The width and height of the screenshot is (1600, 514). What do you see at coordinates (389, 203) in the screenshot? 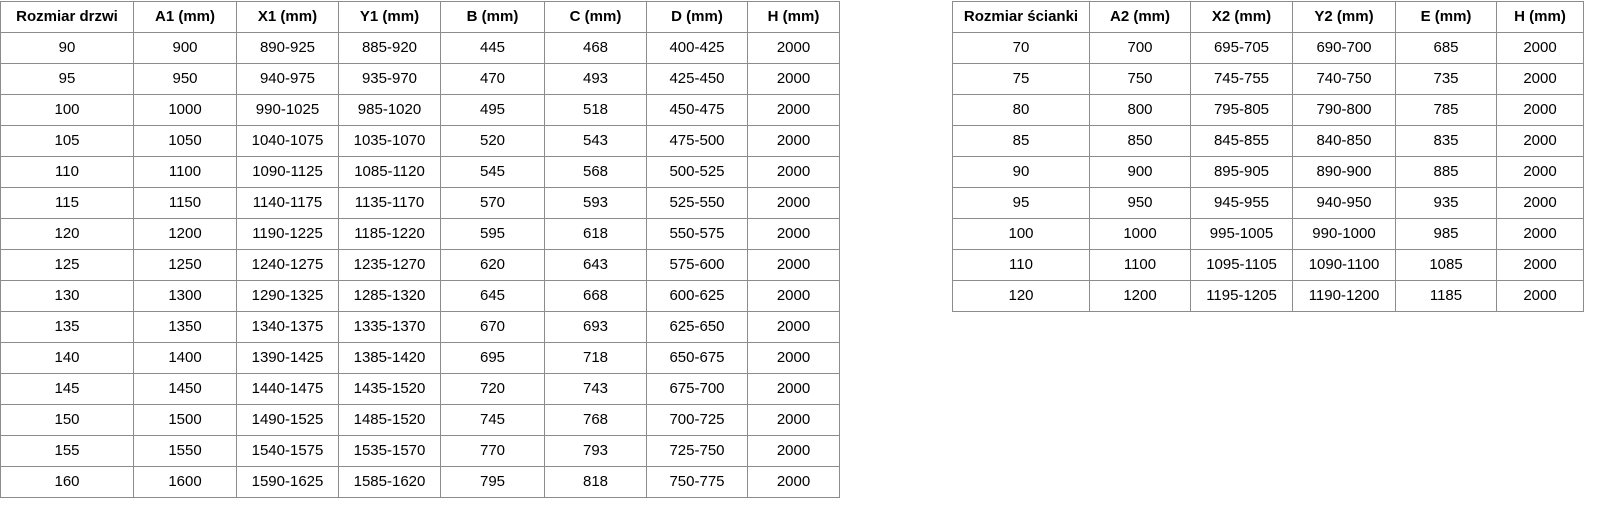
I see `table-cell: 1135-1170` at bounding box center [389, 203].